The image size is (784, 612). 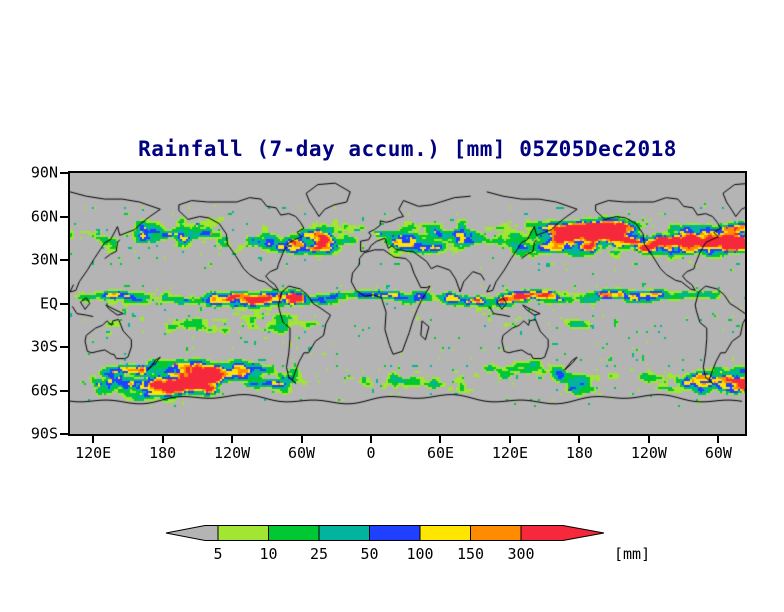 What do you see at coordinates (371, 453) in the screenshot?
I see `lon-tick-label: 0` at bounding box center [371, 453].